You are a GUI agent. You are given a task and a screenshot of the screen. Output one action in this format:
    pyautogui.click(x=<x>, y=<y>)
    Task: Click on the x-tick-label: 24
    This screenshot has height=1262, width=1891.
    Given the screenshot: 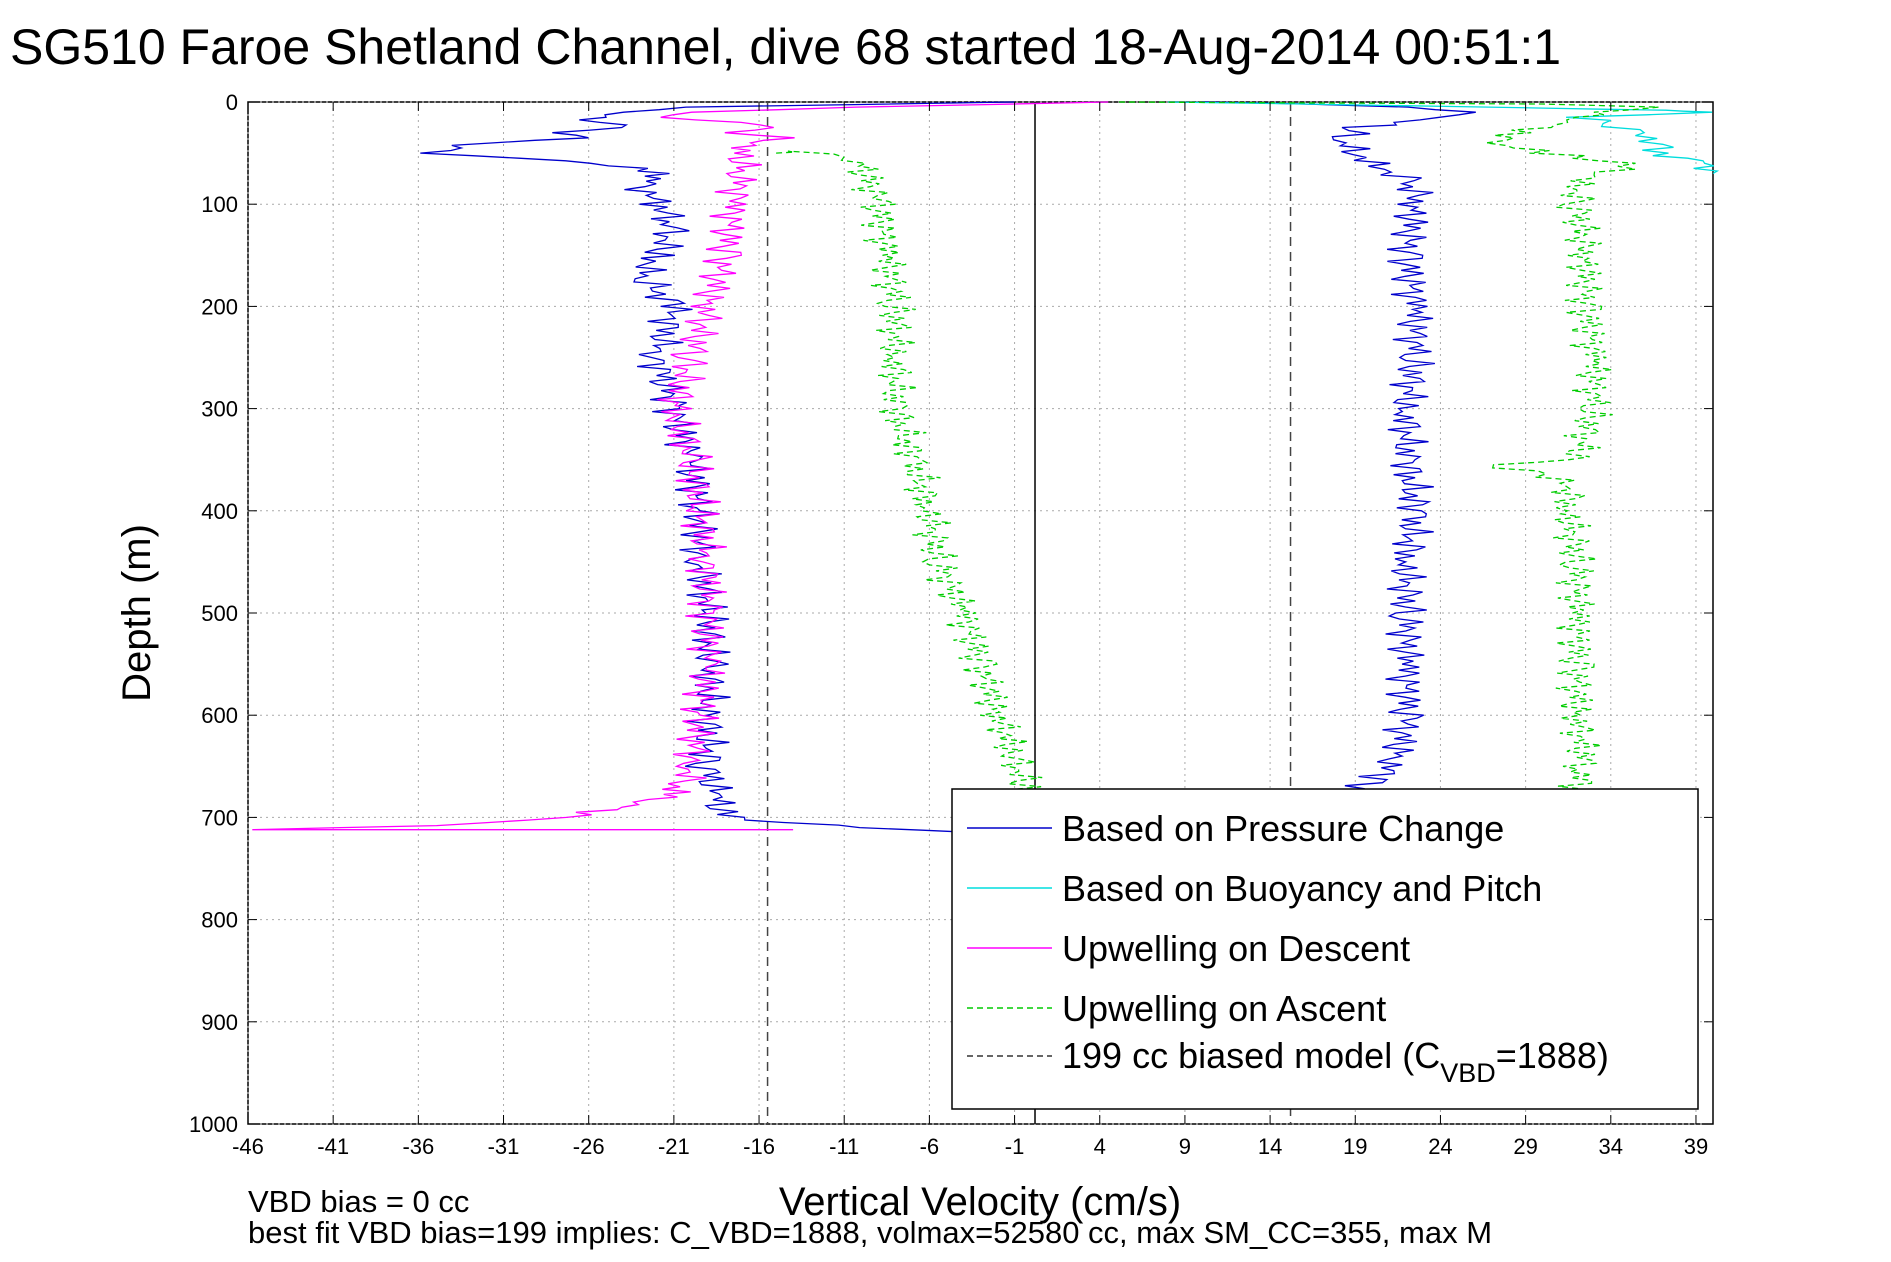 What is the action you would take?
    pyautogui.click(x=1440, y=1146)
    